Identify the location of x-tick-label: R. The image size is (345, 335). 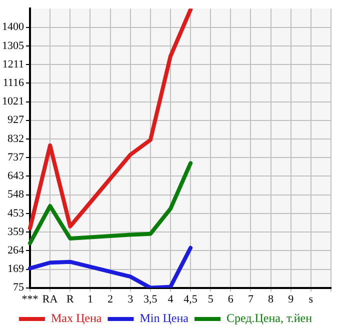
(70, 299).